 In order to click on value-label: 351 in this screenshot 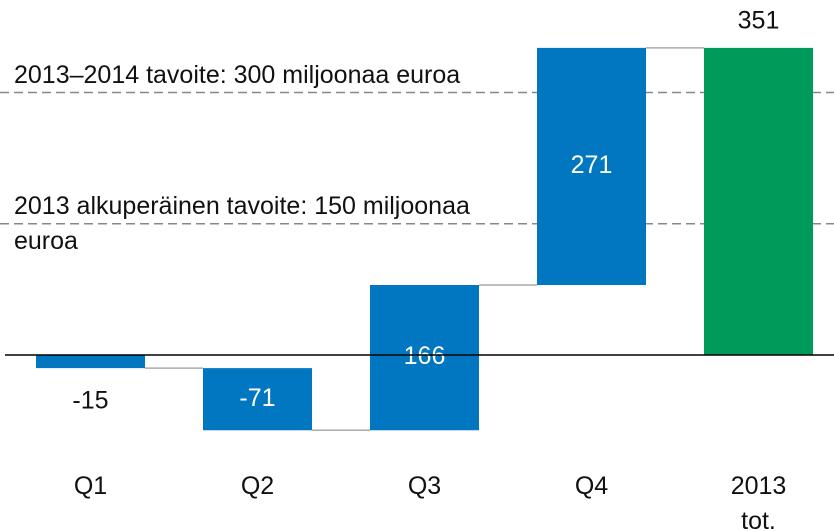, I will do `click(759, 20)`.